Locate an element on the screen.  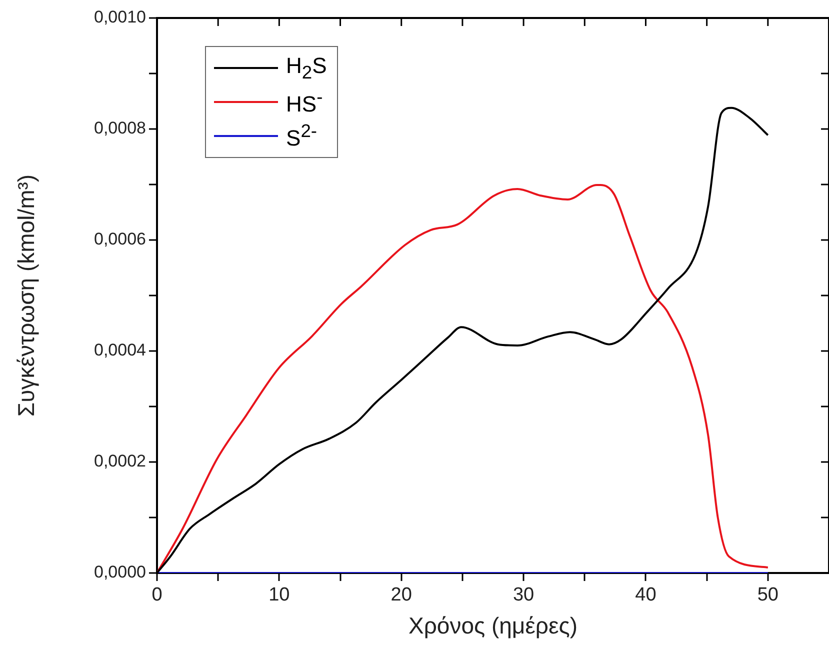
legend-label: S$^{2-}$ is located at coordinates (301, 136).